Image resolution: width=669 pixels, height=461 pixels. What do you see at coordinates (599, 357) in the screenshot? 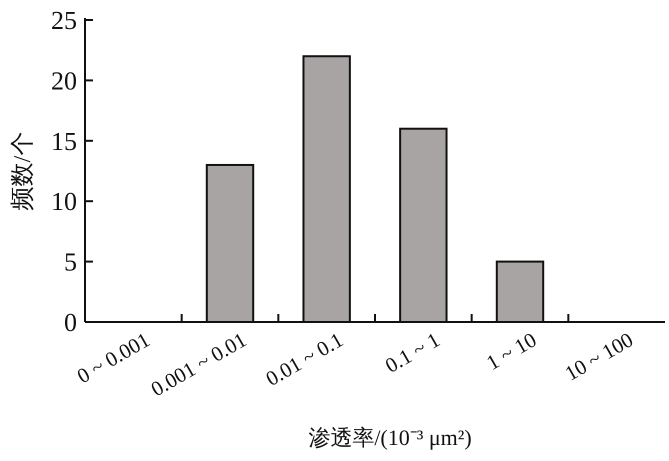
I see `x-tick-label: 10 ~ 100` at bounding box center [599, 357].